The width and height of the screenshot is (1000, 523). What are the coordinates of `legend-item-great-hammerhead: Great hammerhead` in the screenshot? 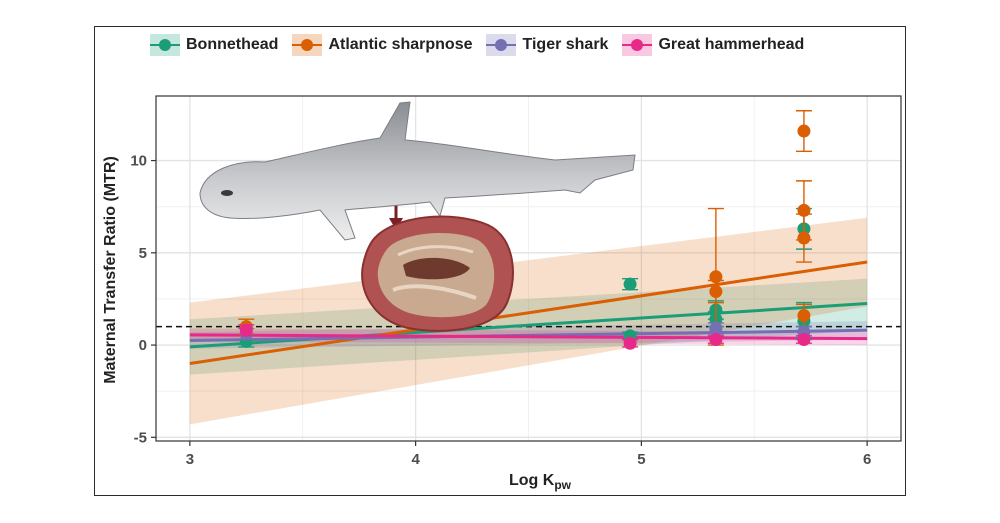 It's located at (713, 45).